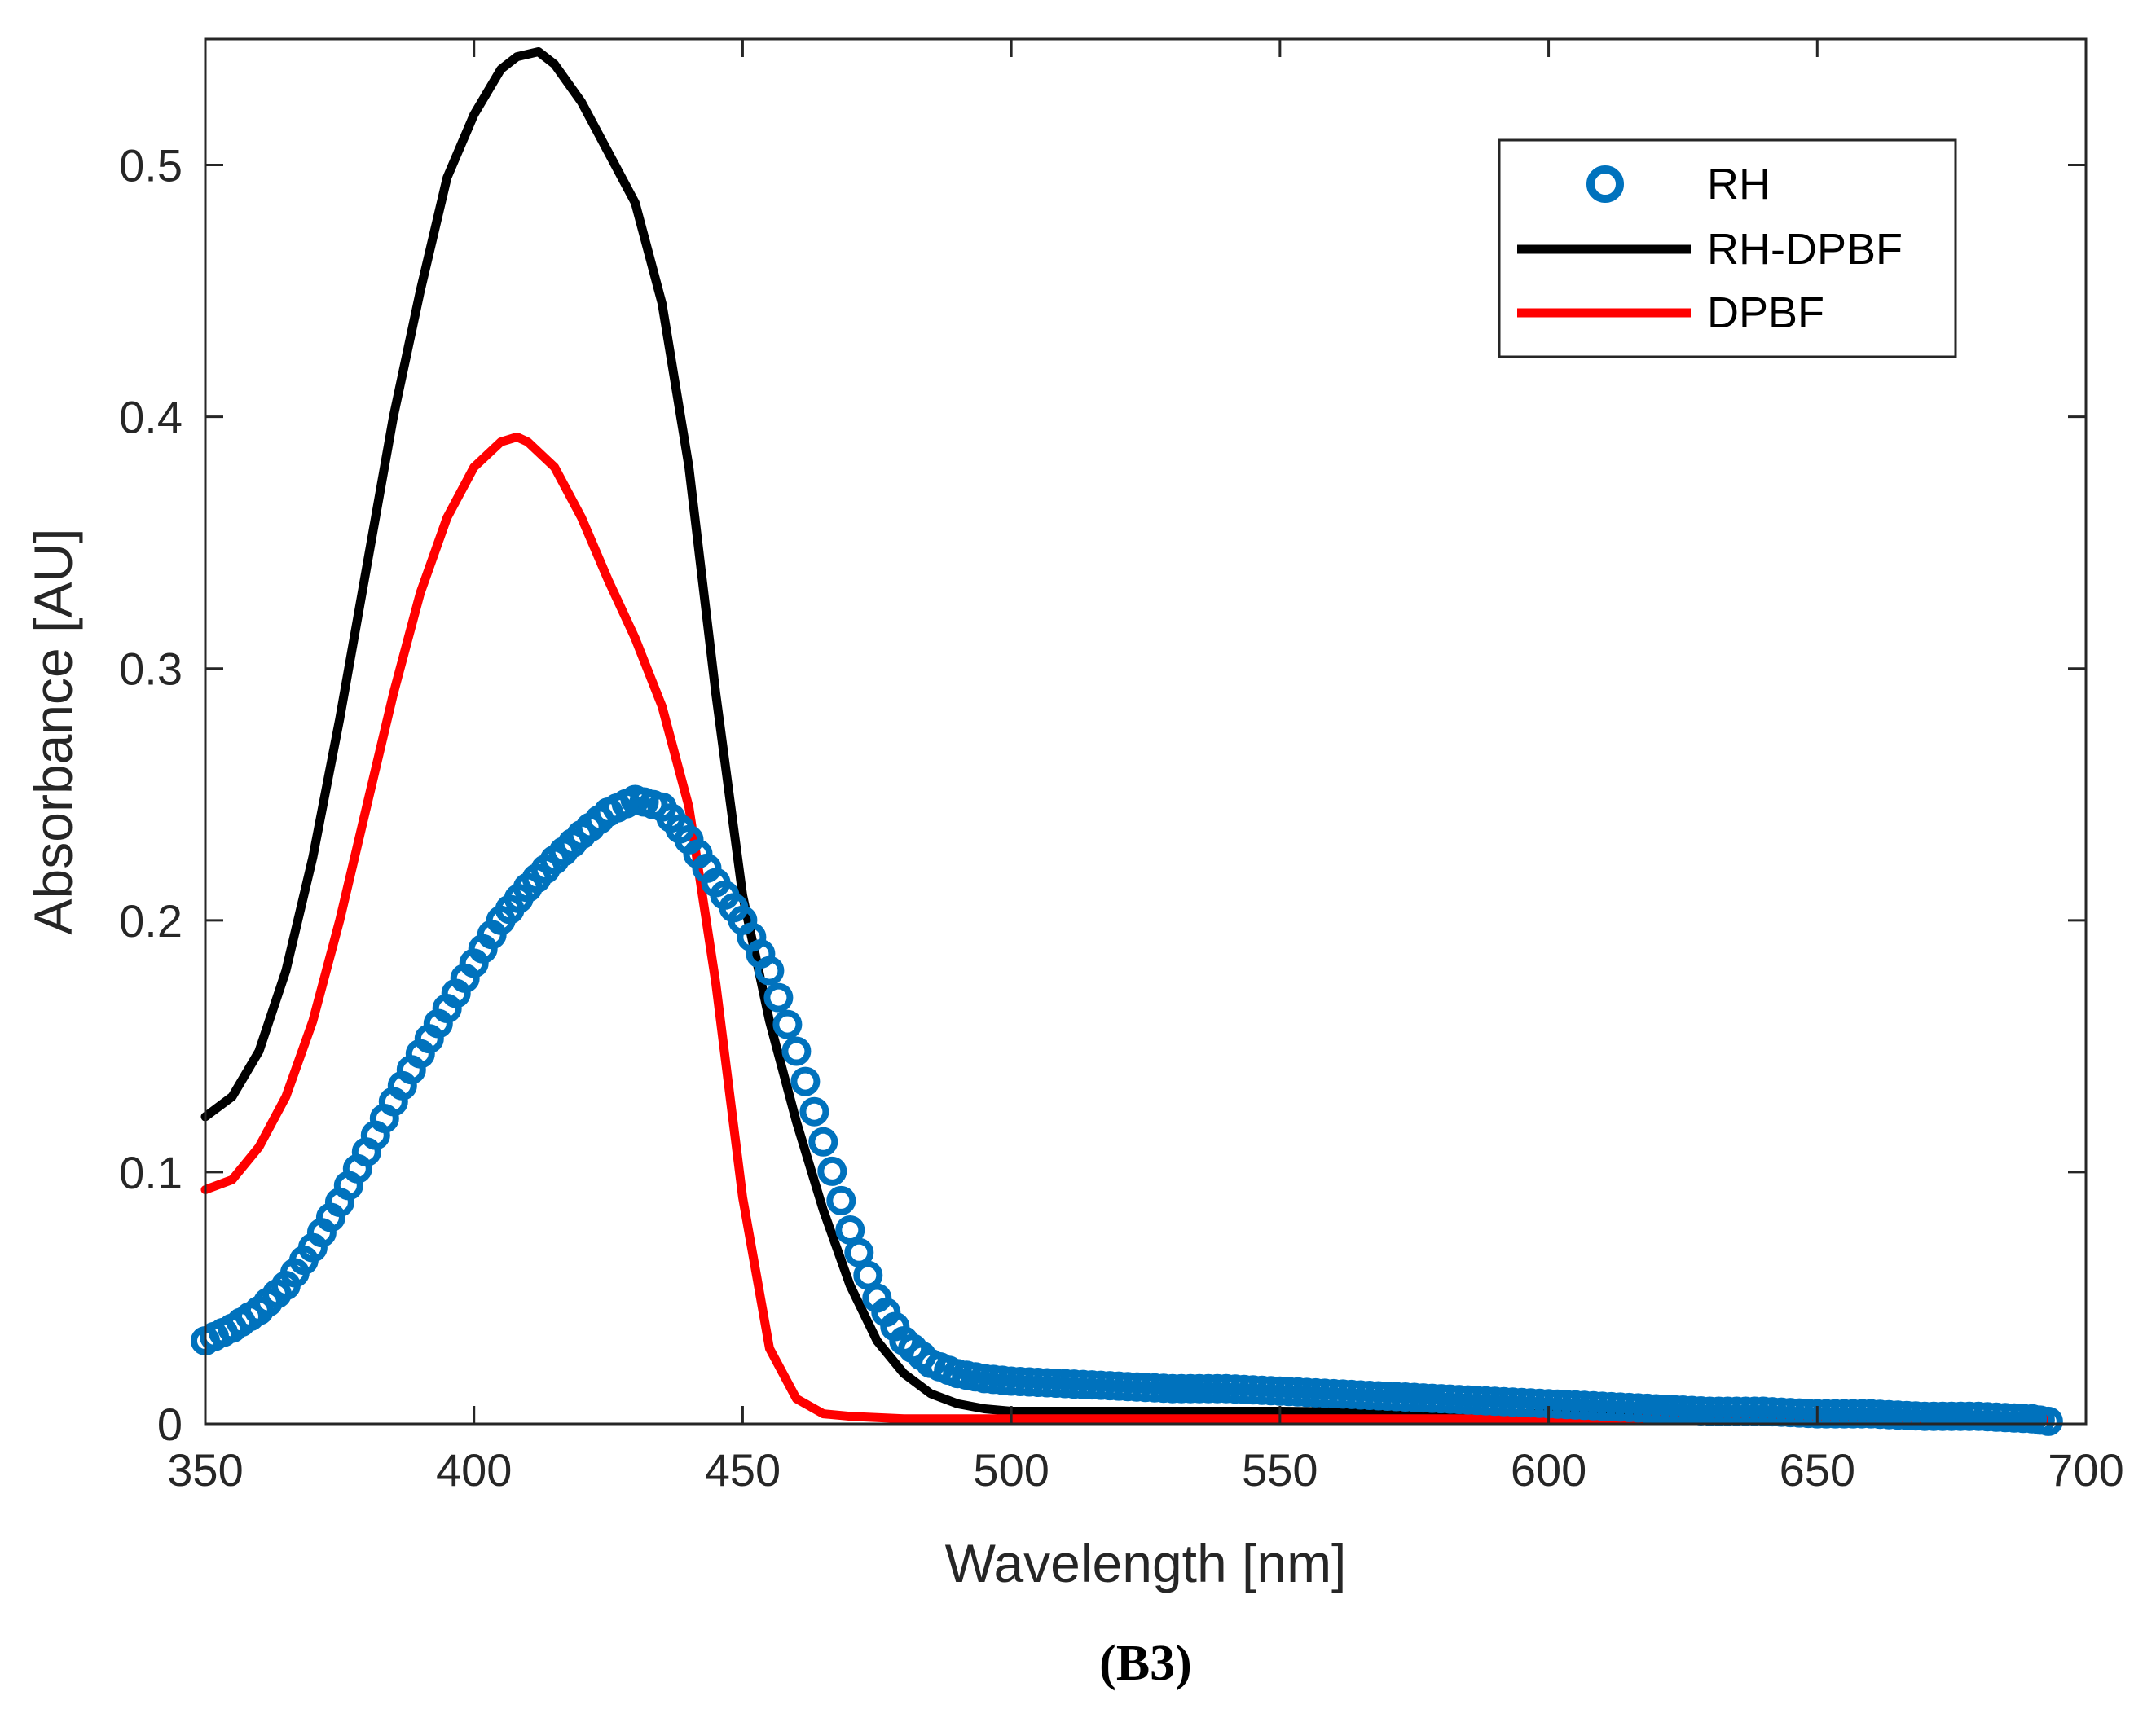 The width and height of the screenshot is (2156, 1709). What do you see at coordinates (151, 418) in the screenshot?
I see `y-tick-label: 0.4` at bounding box center [151, 418].